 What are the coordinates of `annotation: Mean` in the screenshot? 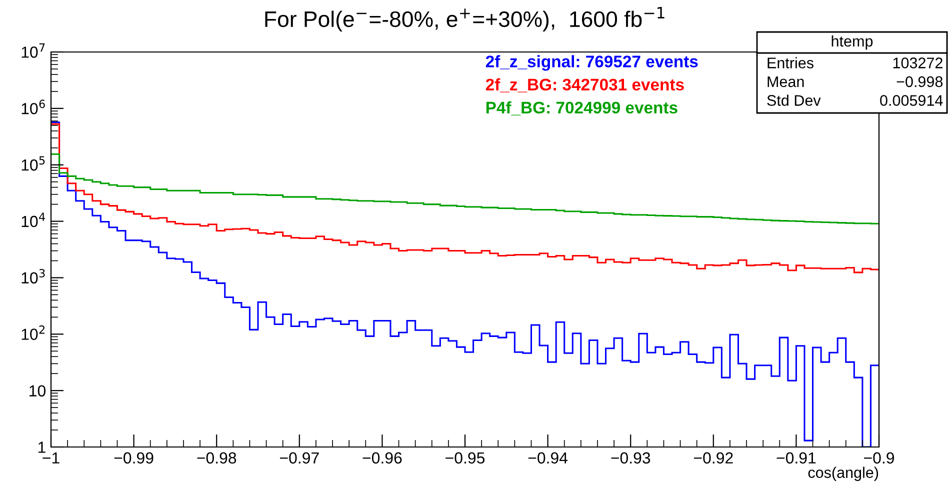 It's located at (786, 82).